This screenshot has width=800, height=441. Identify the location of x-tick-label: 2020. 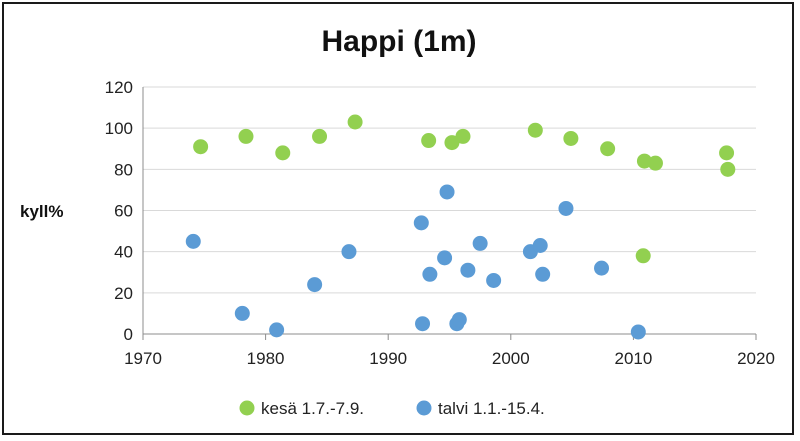
(756, 358).